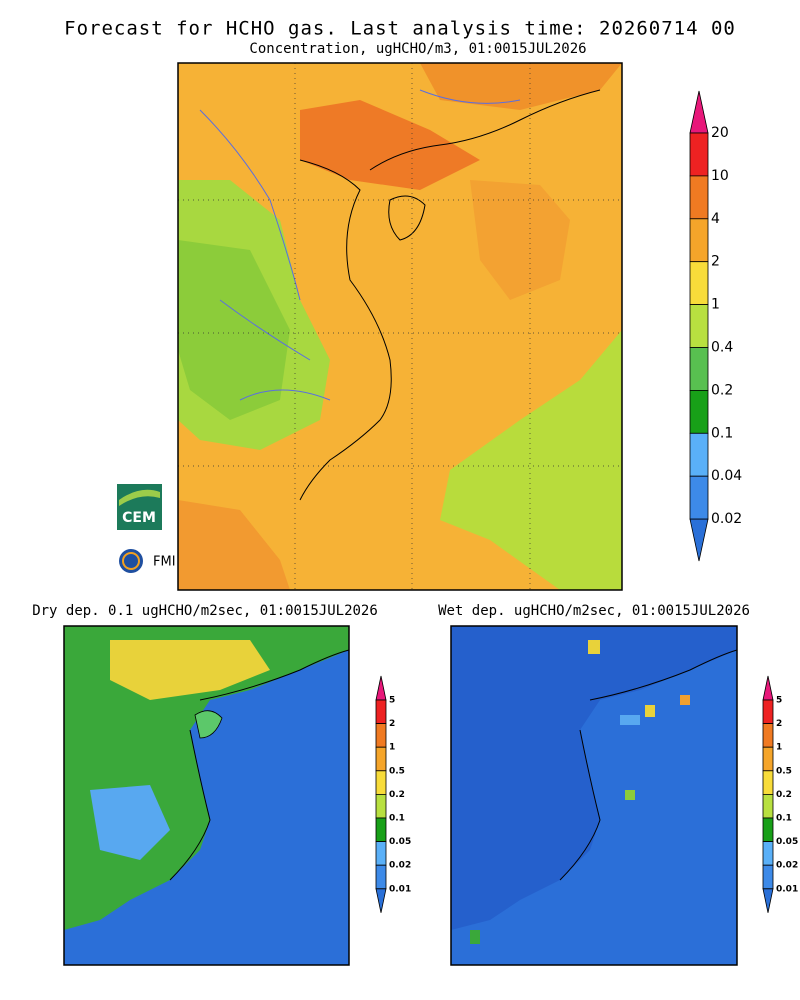 This screenshot has height=1000, width=800. I want to click on colorbar-label: 10, so click(720, 176).